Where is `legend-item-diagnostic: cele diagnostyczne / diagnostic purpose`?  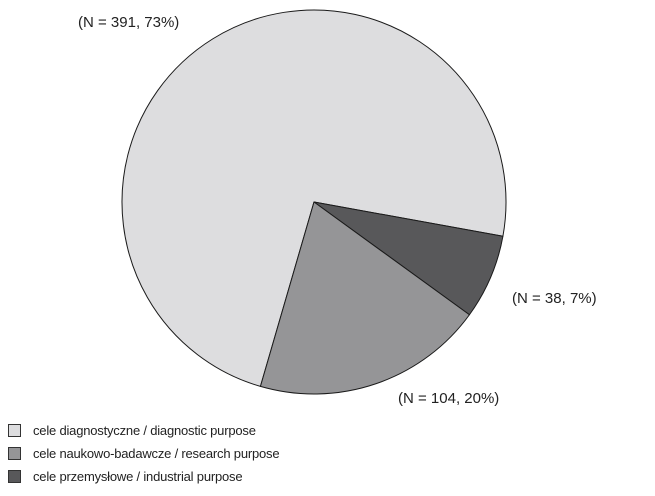
legend-item-diagnostic: cele diagnostyczne / diagnostic purpose is located at coordinates (143, 430).